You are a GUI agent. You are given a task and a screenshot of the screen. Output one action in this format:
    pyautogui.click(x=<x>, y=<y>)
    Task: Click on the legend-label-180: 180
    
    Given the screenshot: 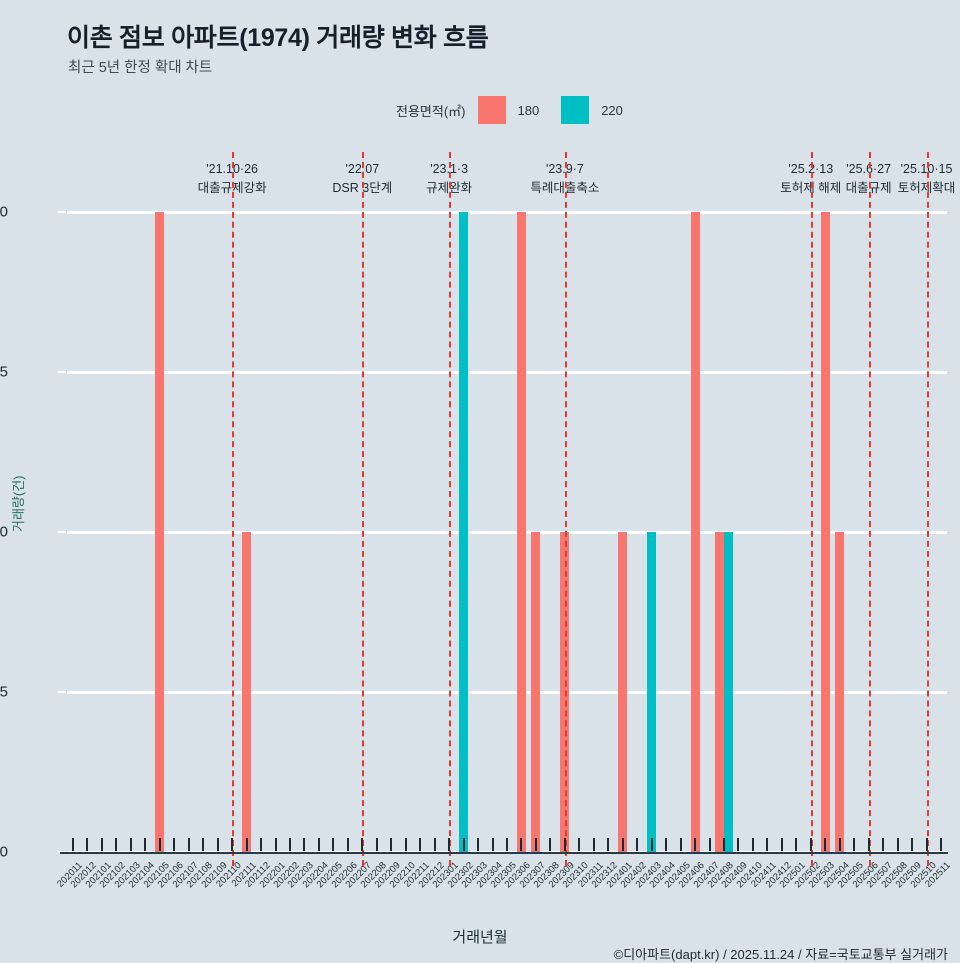 What is the action you would take?
    pyautogui.click(x=528, y=110)
    